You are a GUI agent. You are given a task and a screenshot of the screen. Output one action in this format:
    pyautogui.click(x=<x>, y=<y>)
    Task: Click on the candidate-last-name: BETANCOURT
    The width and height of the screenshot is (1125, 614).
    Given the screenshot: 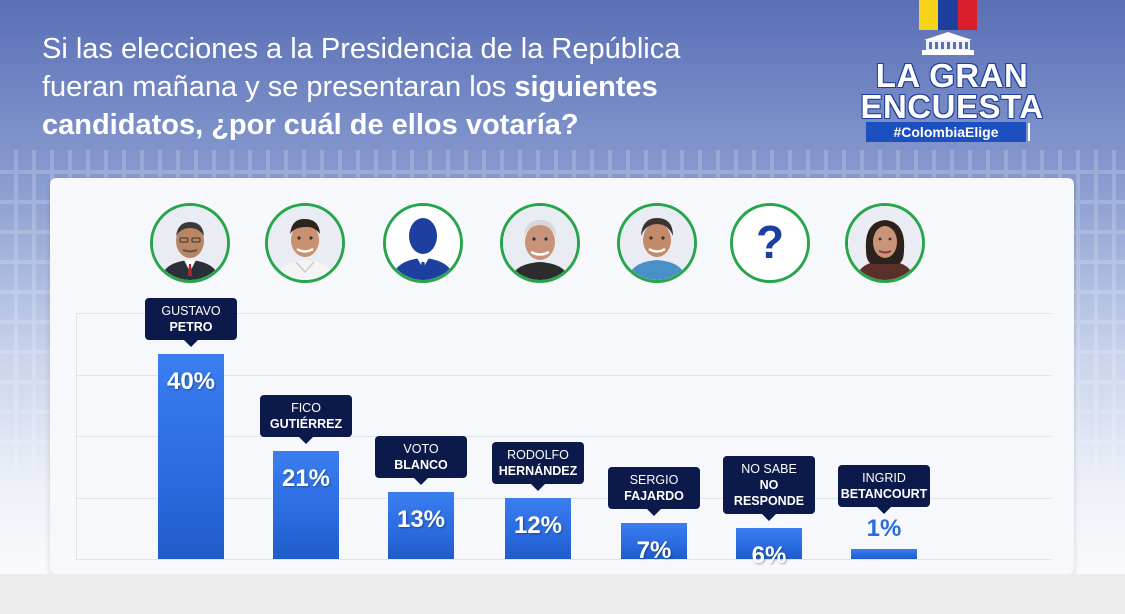 What is the action you would take?
    pyautogui.click(x=884, y=494)
    